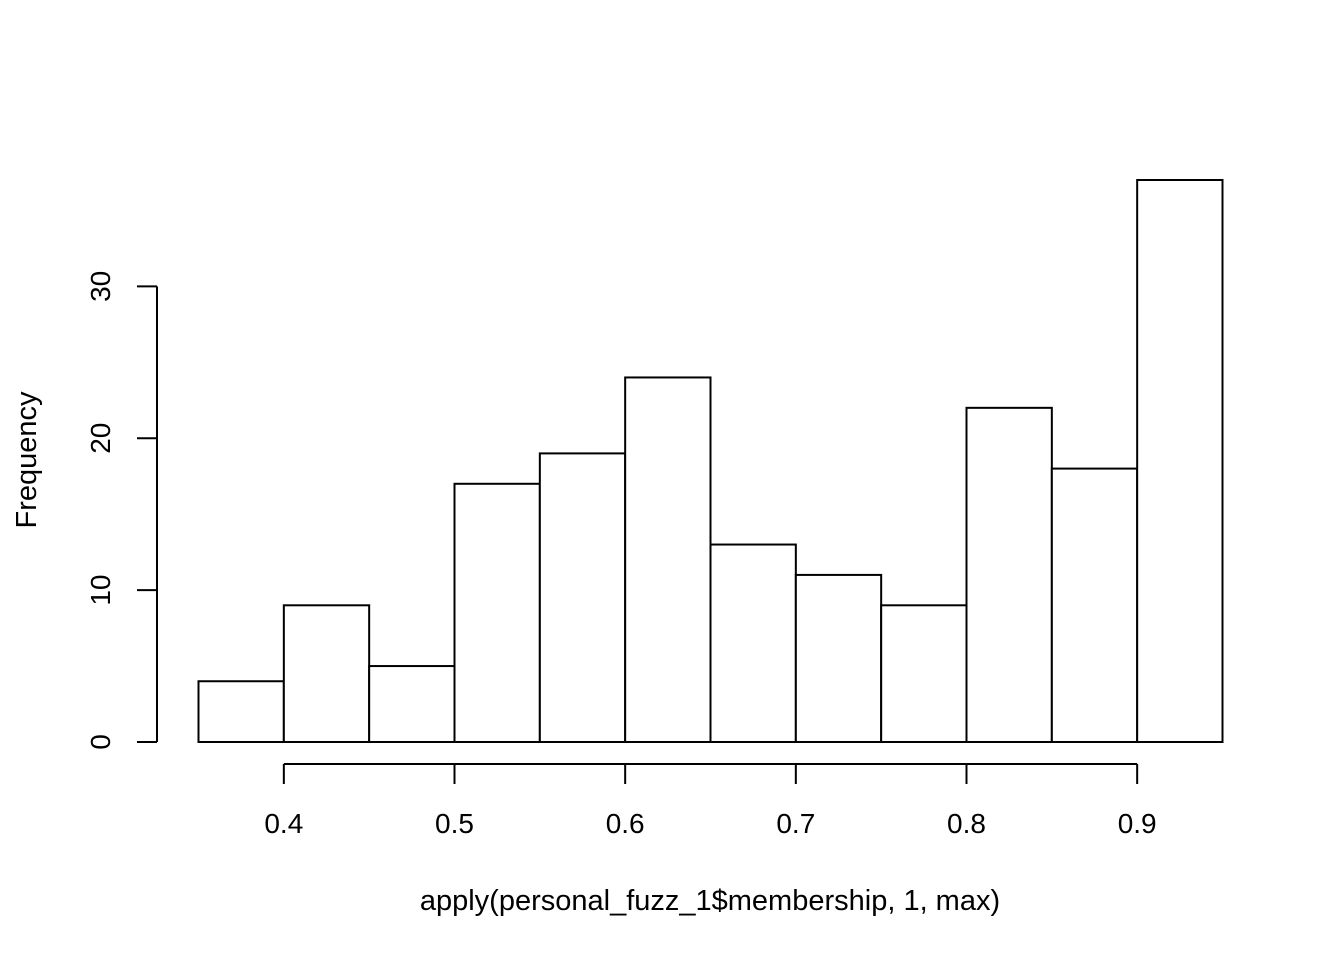 The image size is (1344, 960). What do you see at coordinates (100, 590) in the screenshot?
I see `y-tick-label: 10` at bounding box center [100, 590].